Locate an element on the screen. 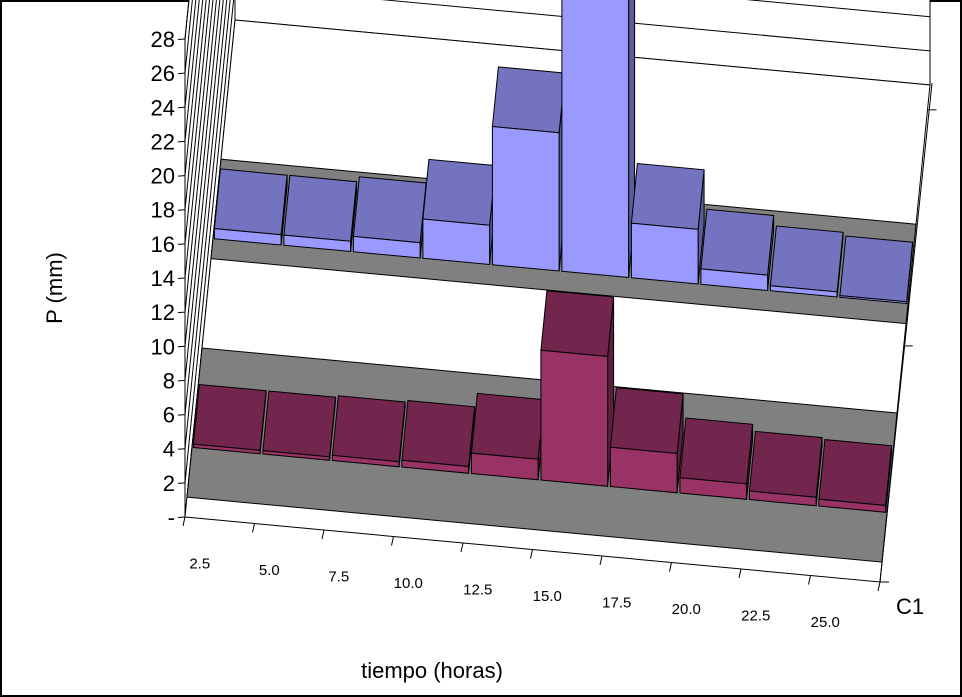 The width and height of the screenshot is (962, 697). y-tick-label: 24 is located at coordinates (163, 107).